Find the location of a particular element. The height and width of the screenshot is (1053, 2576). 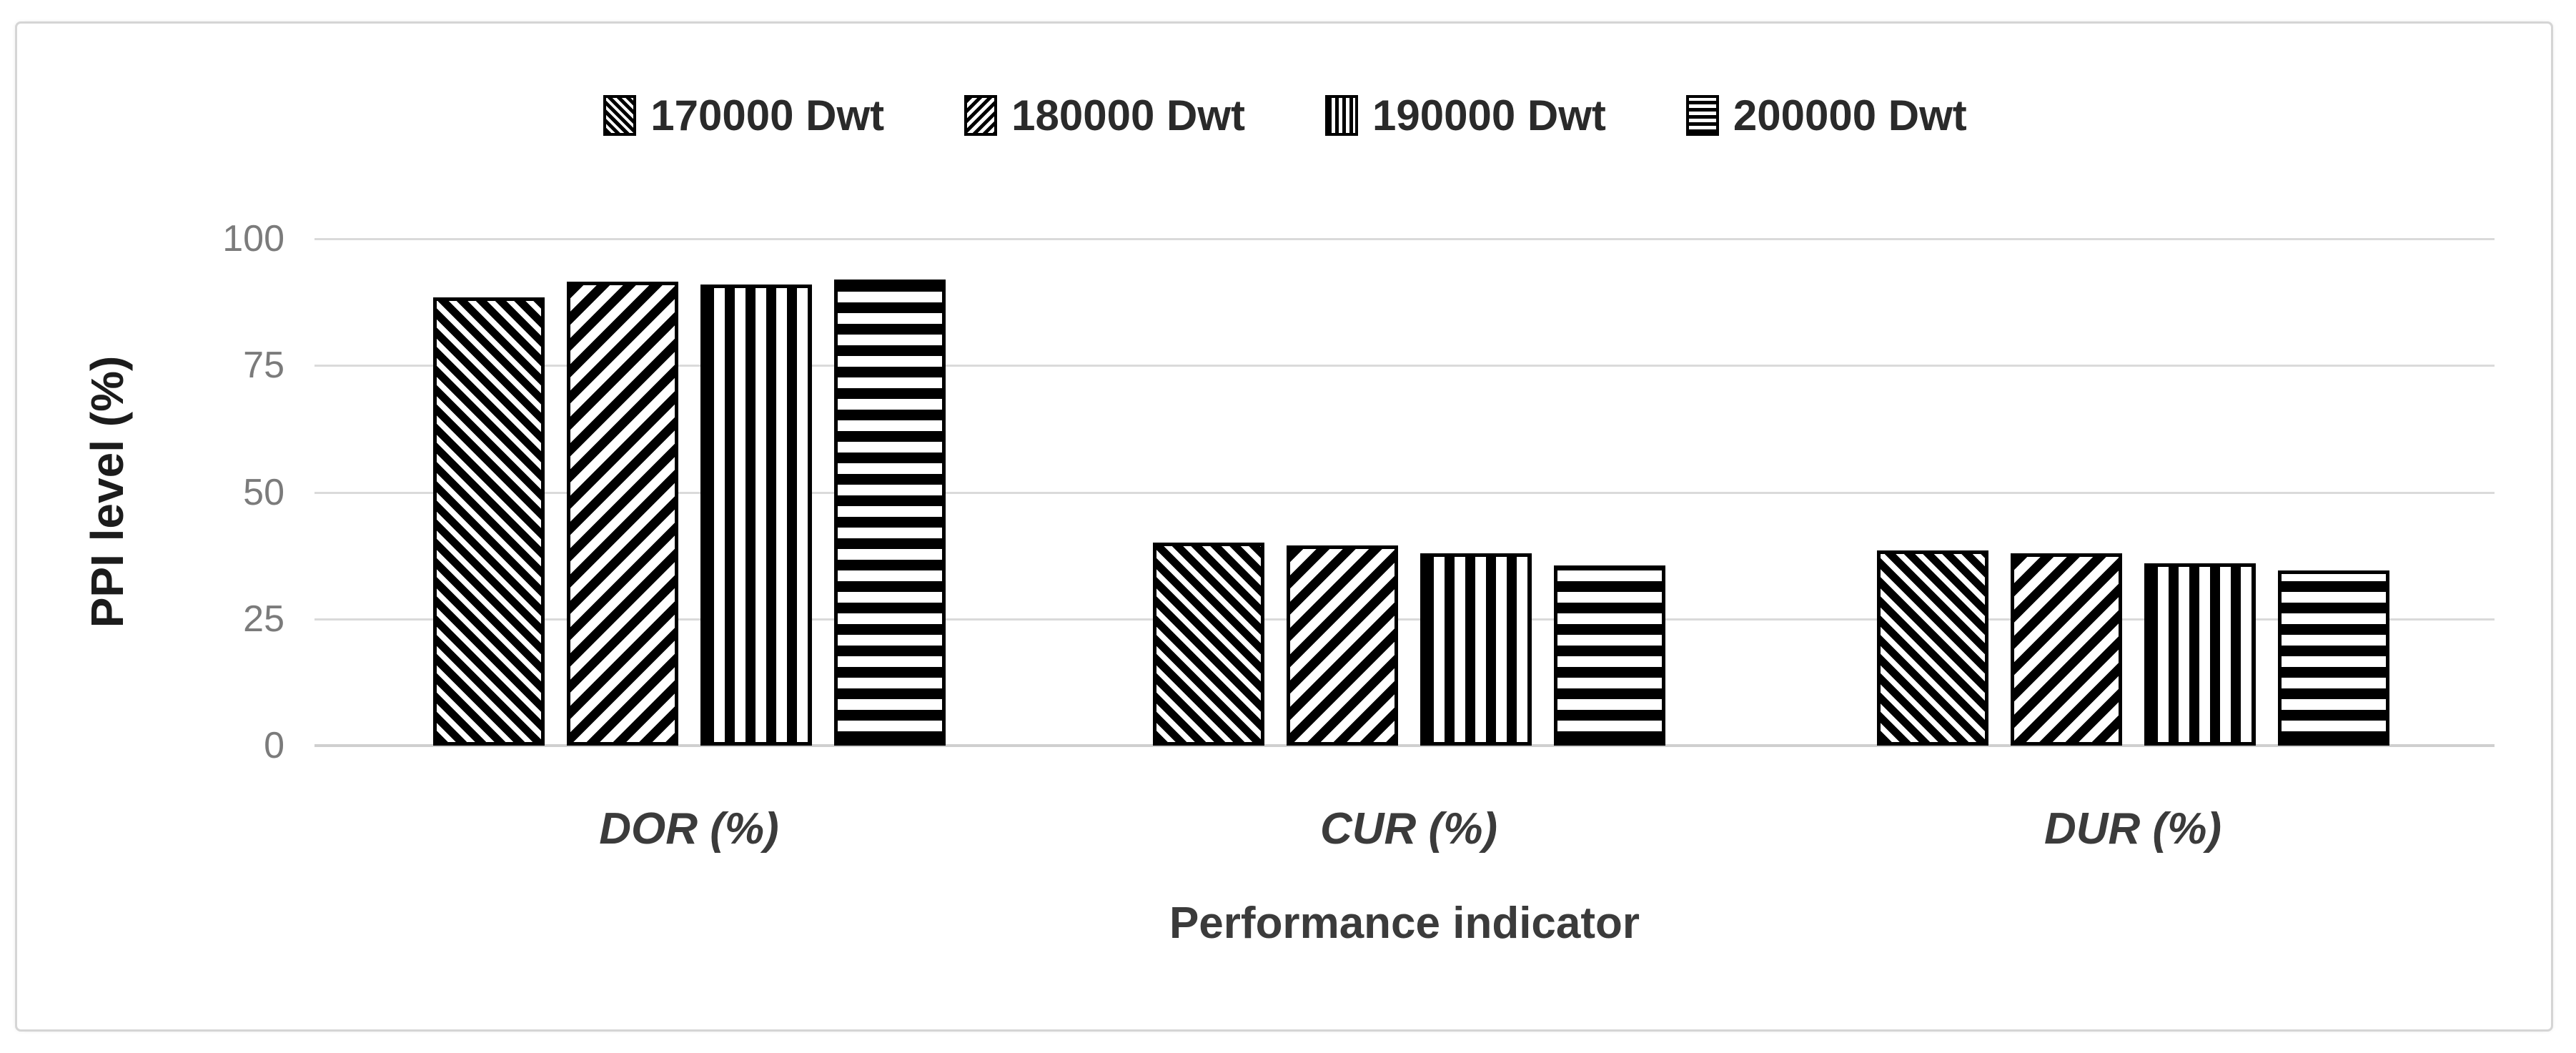

legend-swatch-diagonal-up-icon is located at coordinates (981, 115).